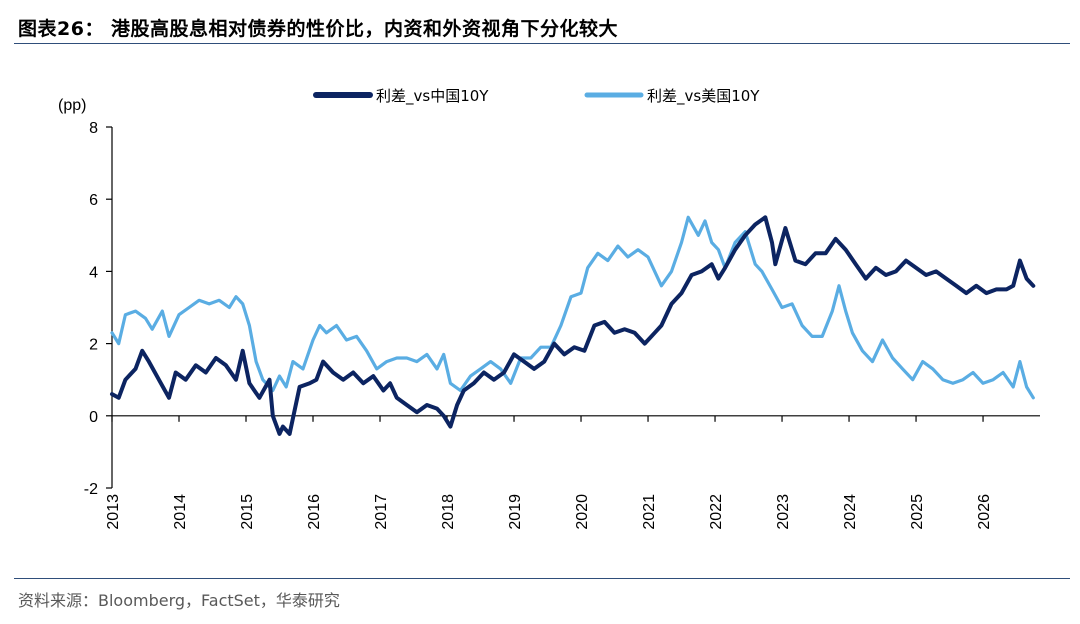 The image size is (1080, 624). What do you see at coordinates (448, 512) in the screenshot?
I see `x-tick-label: 2018` at bounding box center [448, 512].